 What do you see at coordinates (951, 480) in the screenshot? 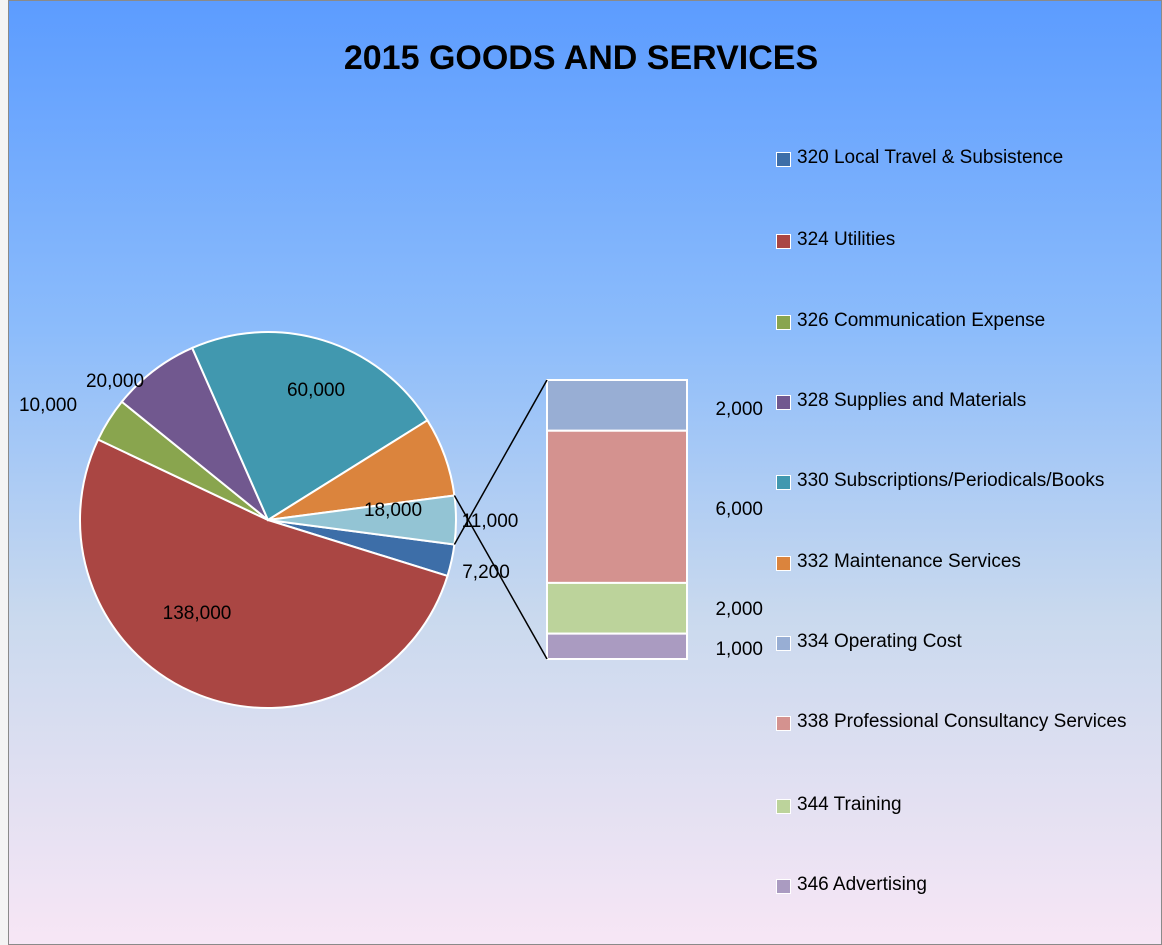
I see `legend-label: 330 Subscriptions/Periodicals/Books` at bounding box center [951, 480].